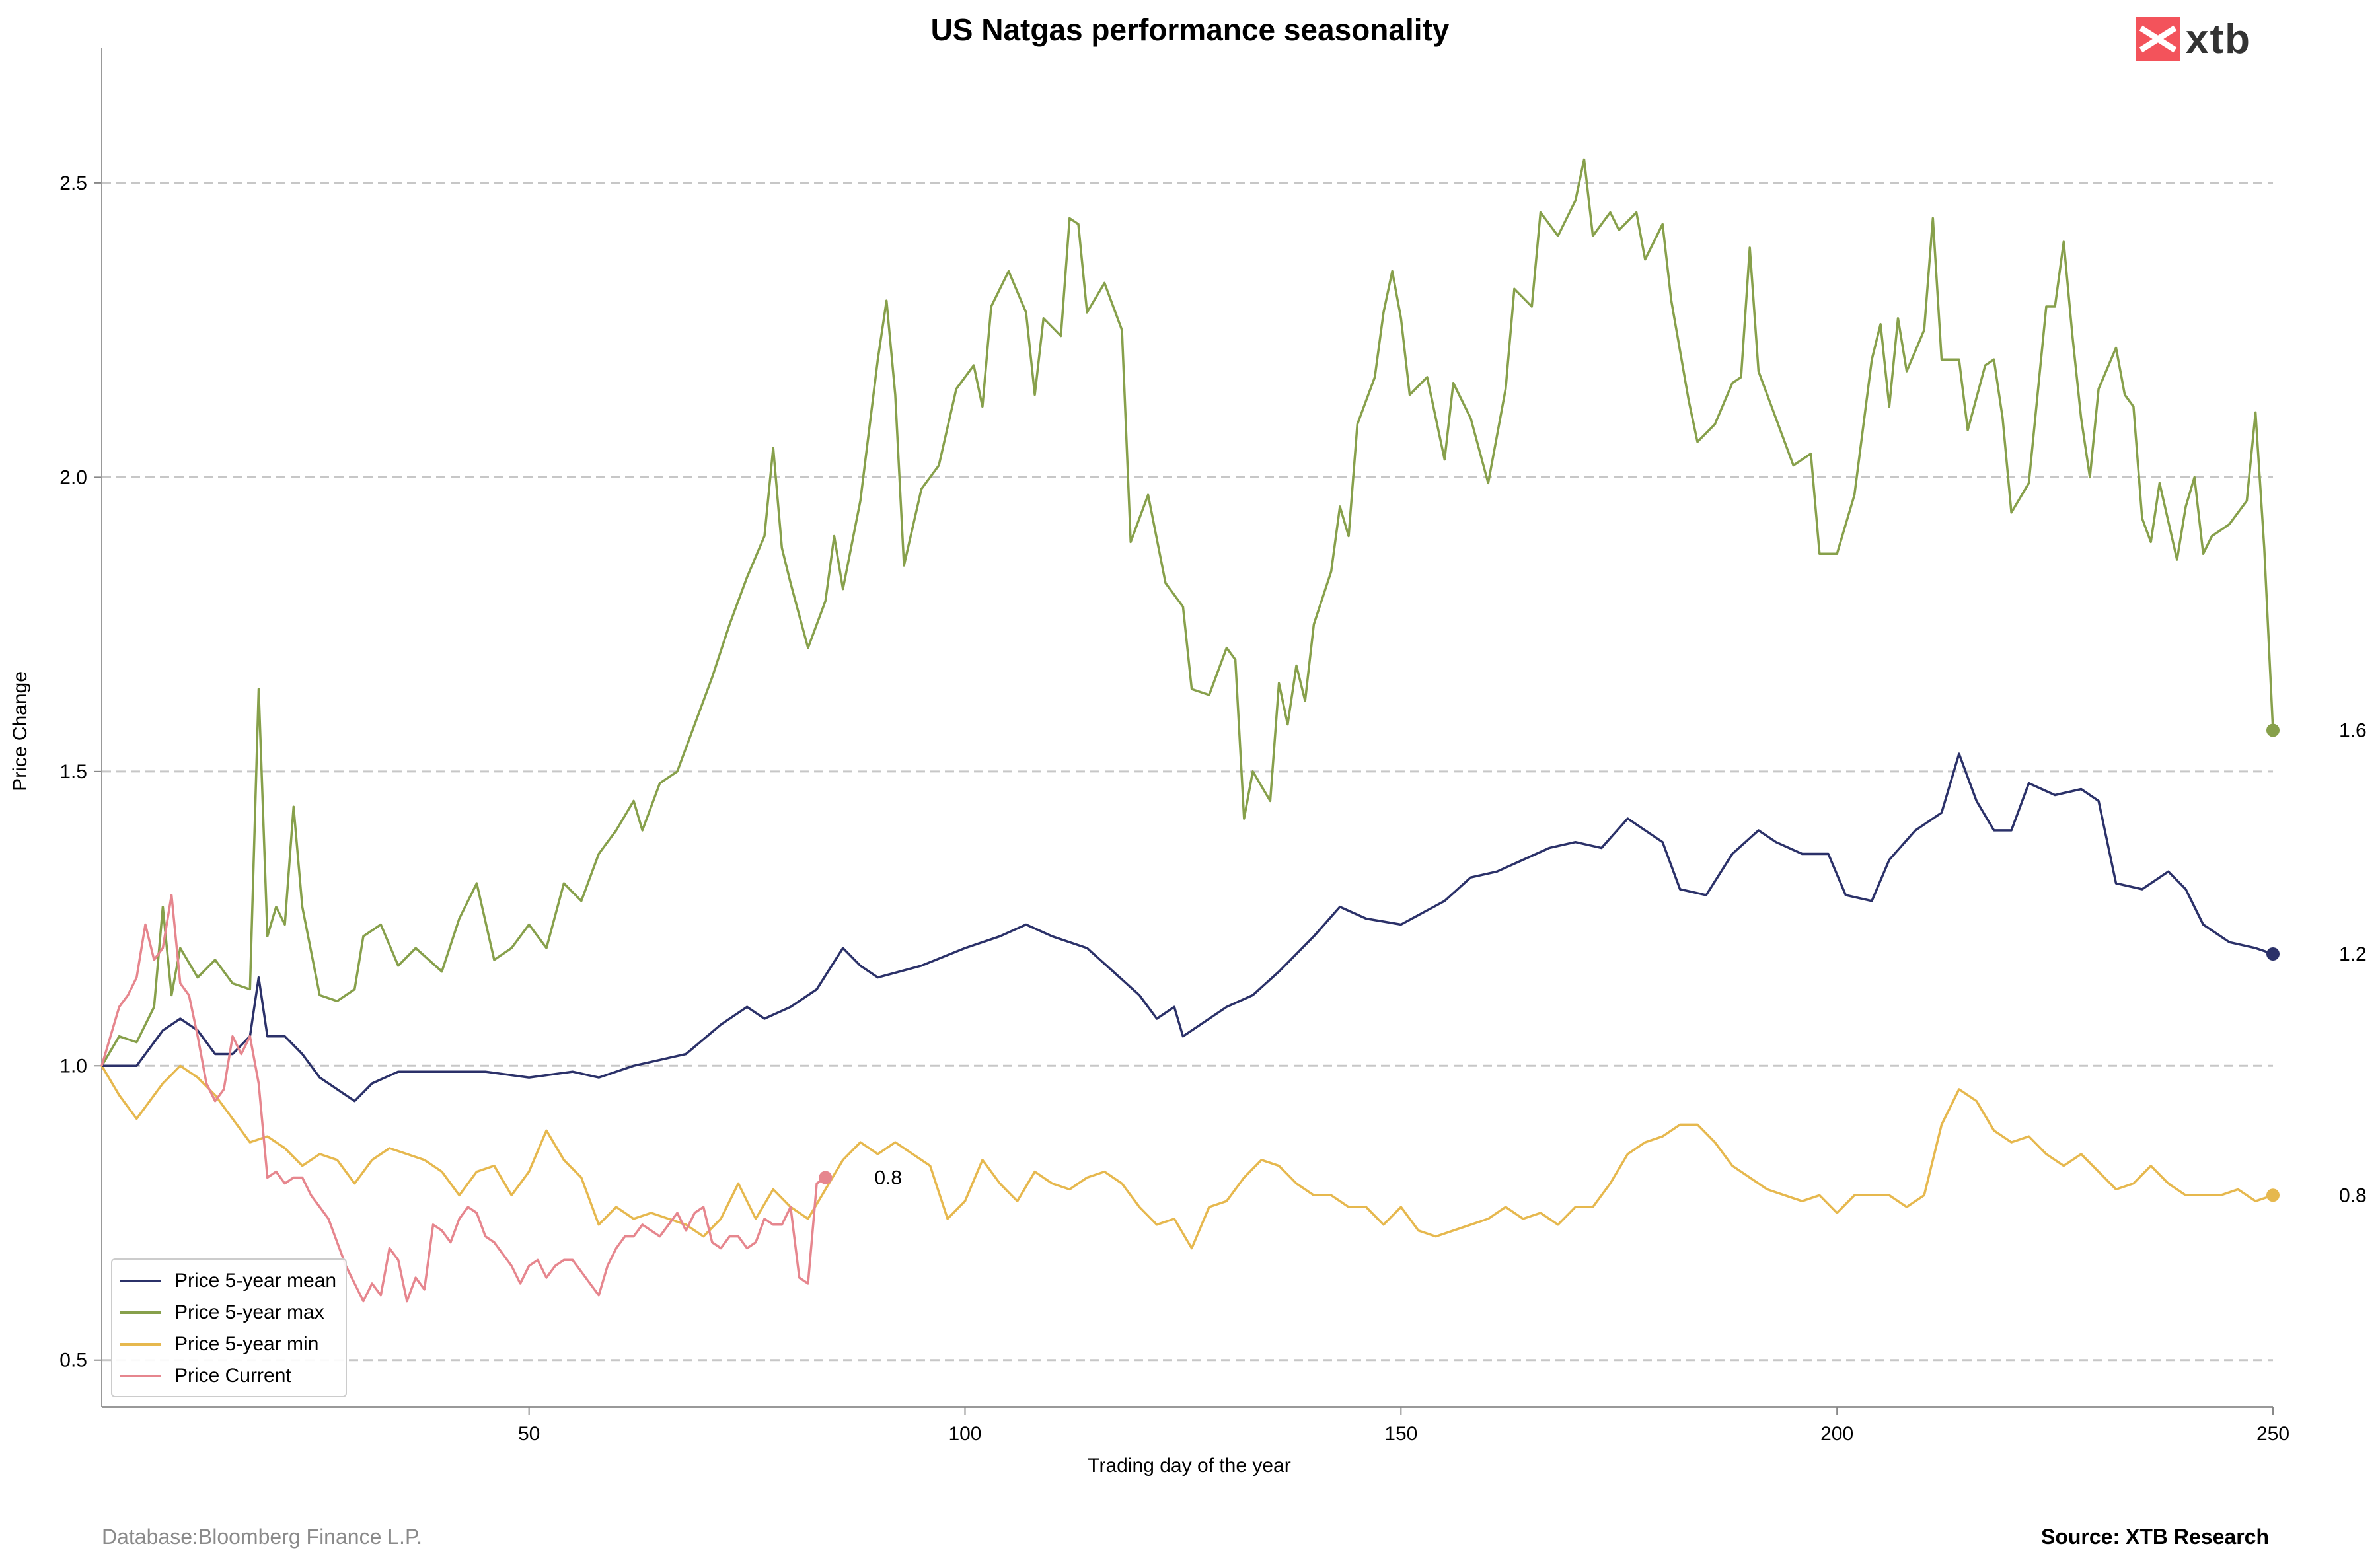  I want to click on legend-item-mean: Price 5-year mean, so click(228, 1281).